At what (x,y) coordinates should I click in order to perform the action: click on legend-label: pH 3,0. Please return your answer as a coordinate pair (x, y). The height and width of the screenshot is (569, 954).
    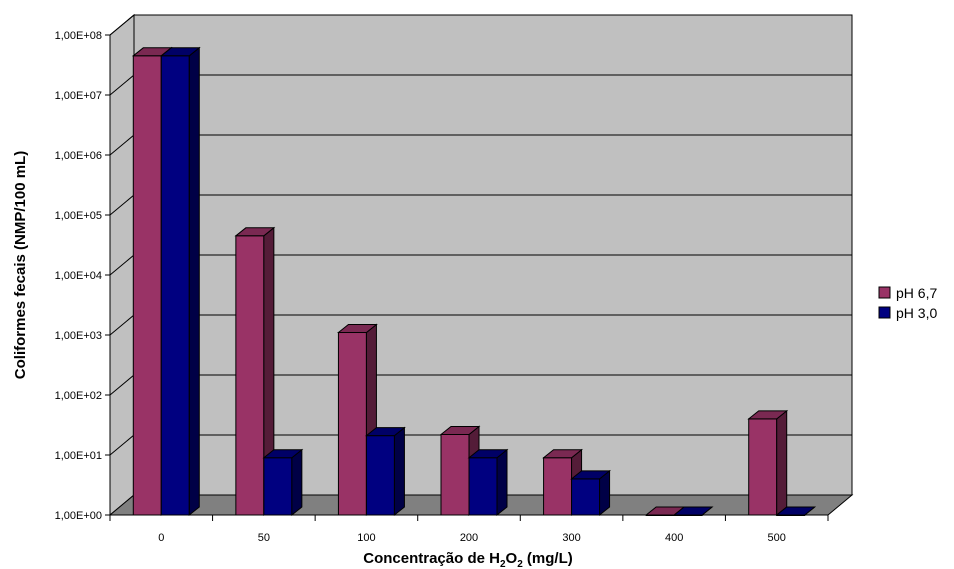
    Looking at the image, I should click on (916, 313).